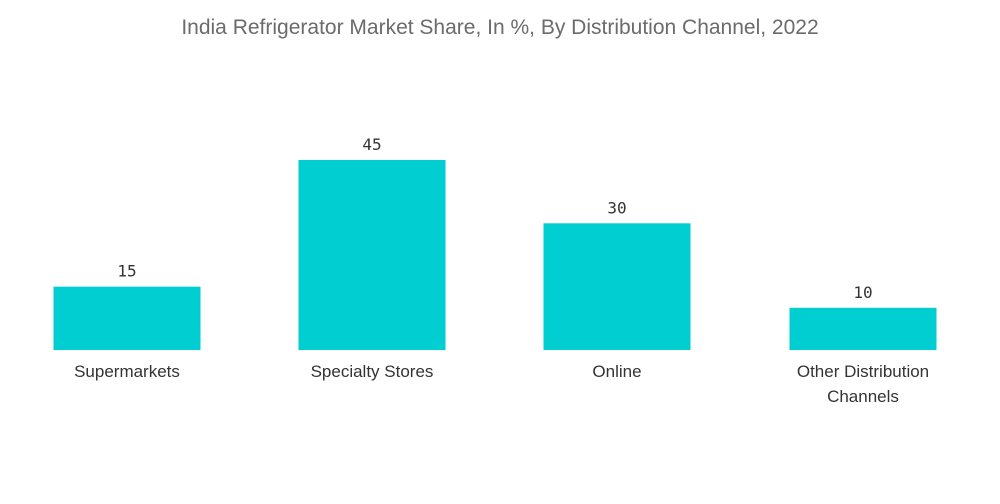  I want to click on bar-other-distribution-channels, so click(863, 328).